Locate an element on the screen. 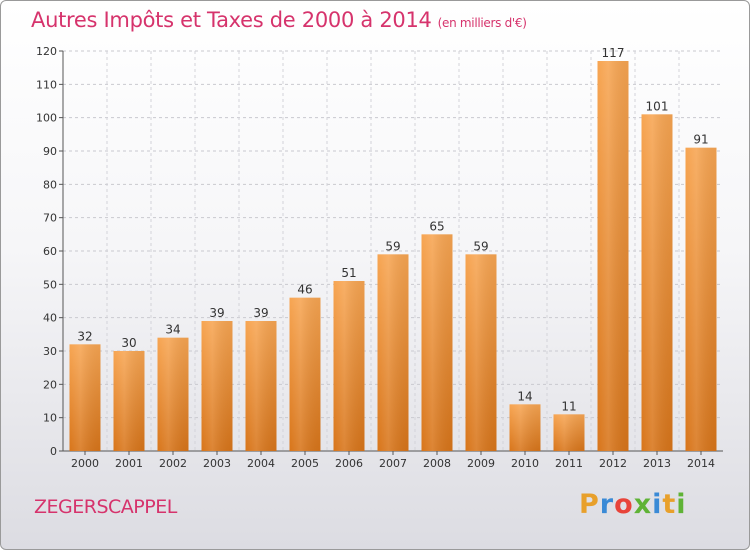 This screenshot has height=550, width=750. data-label: 46 is located at coordinates (304, 290).